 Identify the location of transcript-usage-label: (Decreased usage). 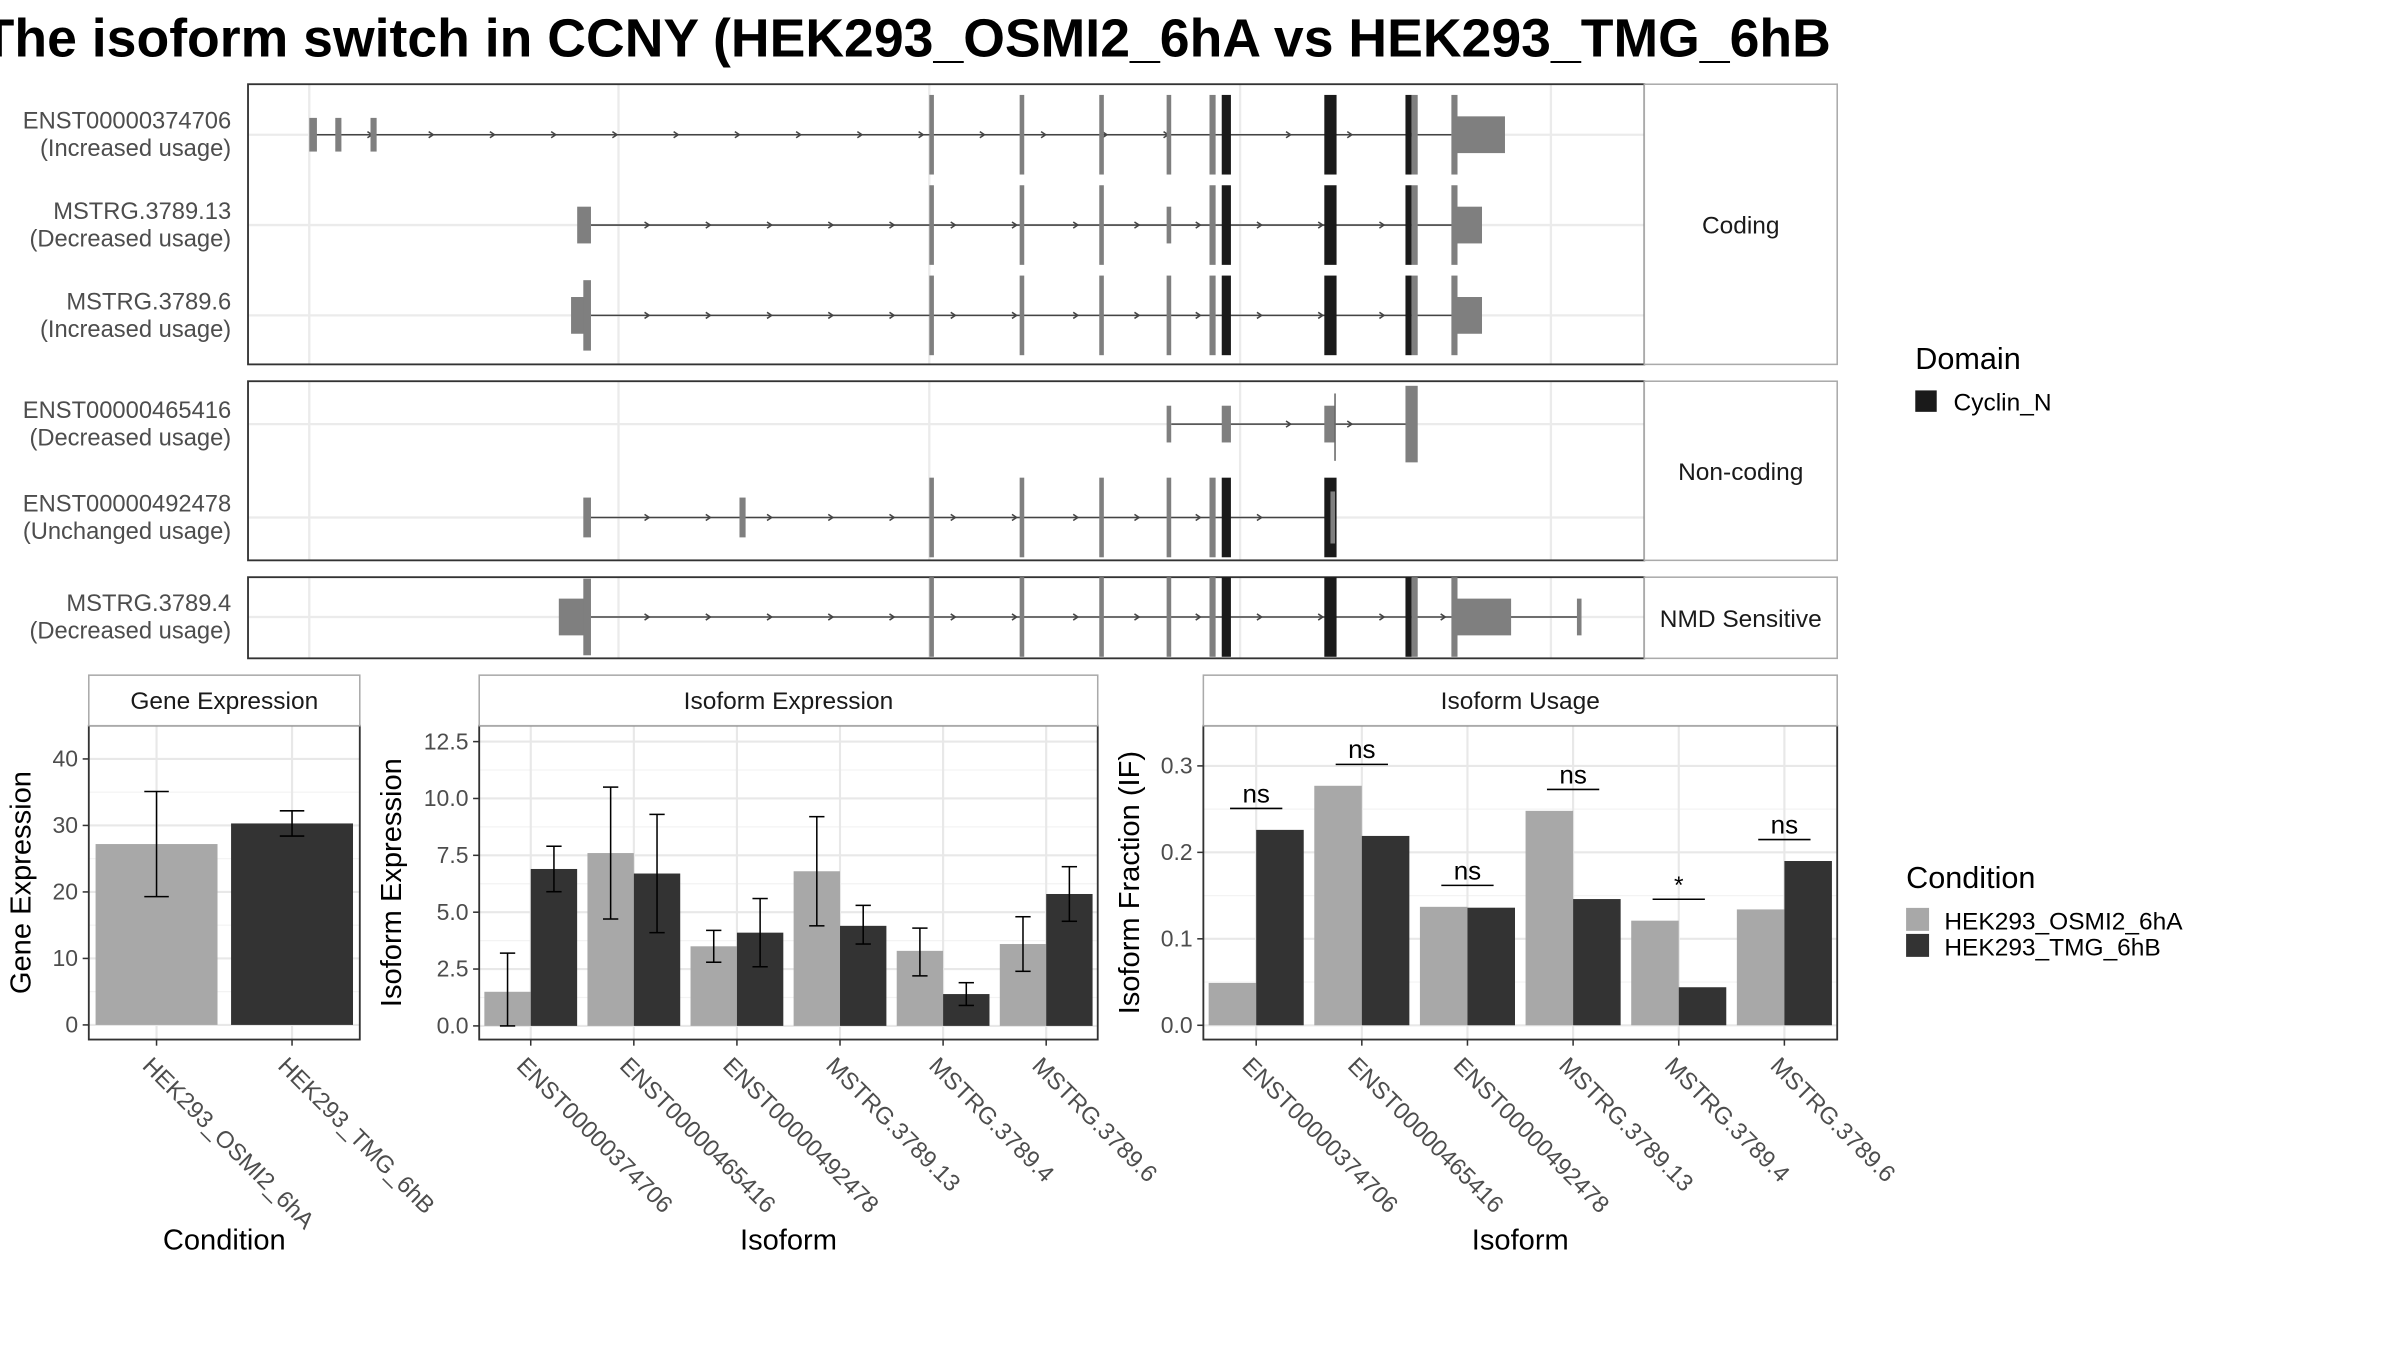
(130, 631).